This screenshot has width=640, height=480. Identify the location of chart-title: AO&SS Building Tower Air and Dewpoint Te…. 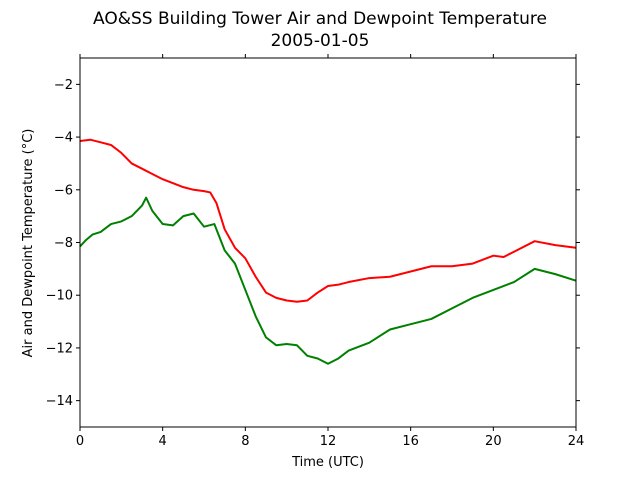
(320, 19).